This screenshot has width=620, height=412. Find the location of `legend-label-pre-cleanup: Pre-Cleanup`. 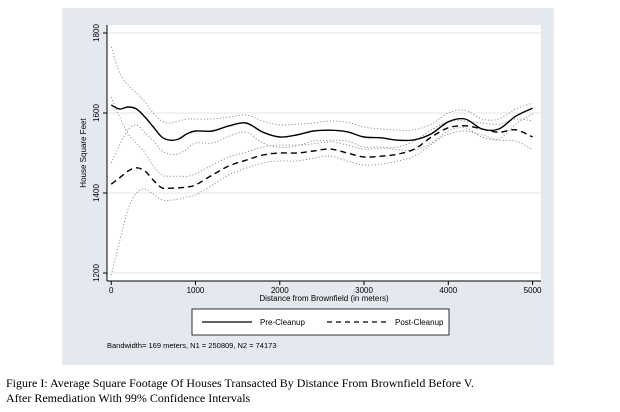

legend-label-pre-cleanup: Pre-Cleanup is located at coordinates (282, 322).